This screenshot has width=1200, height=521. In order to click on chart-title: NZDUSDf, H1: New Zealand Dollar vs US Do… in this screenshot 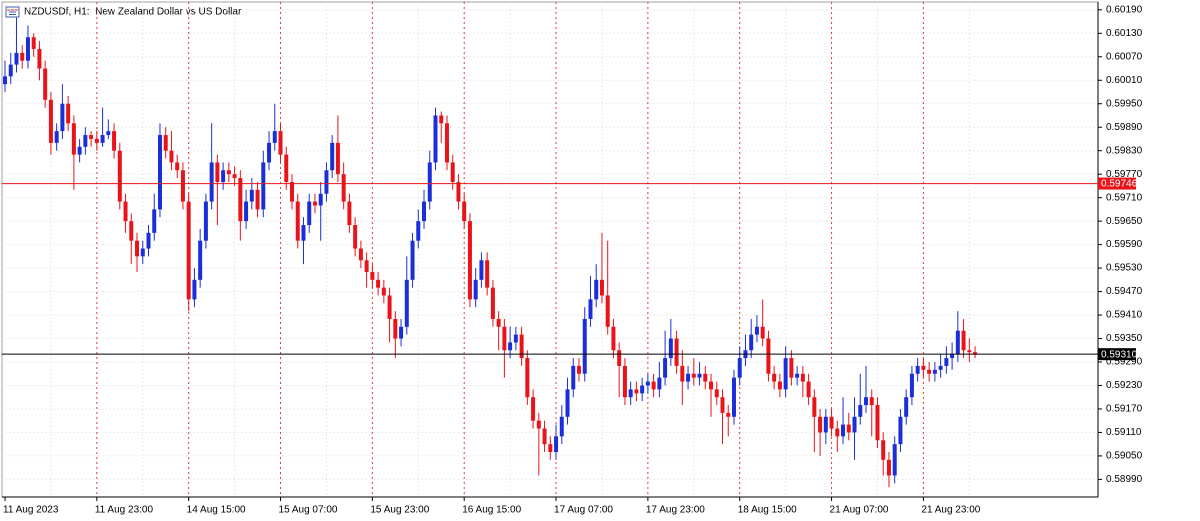, I will do `click(133, 12)`.